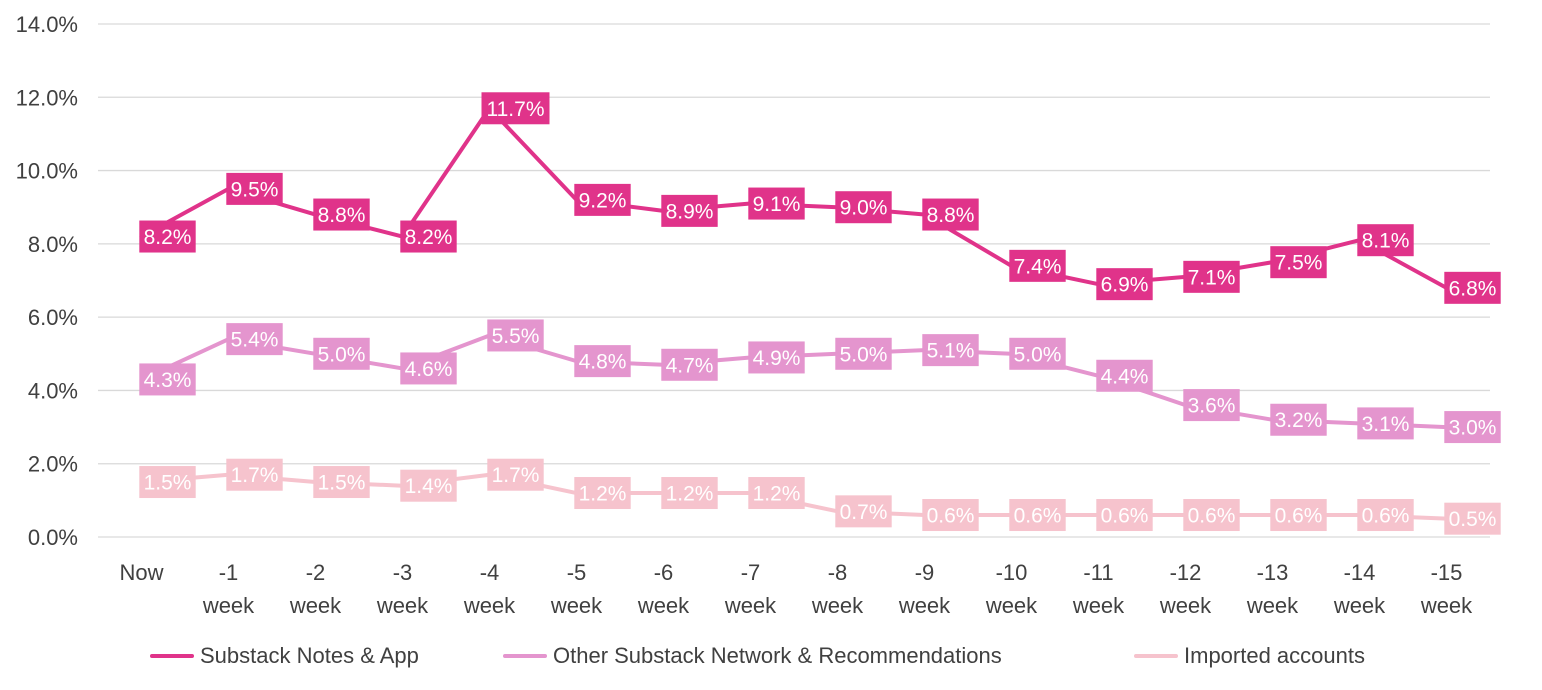 The width and height of the screenshot is (1542, 690). I want to click on x-tick-label: -9 week, so click(924, 589).